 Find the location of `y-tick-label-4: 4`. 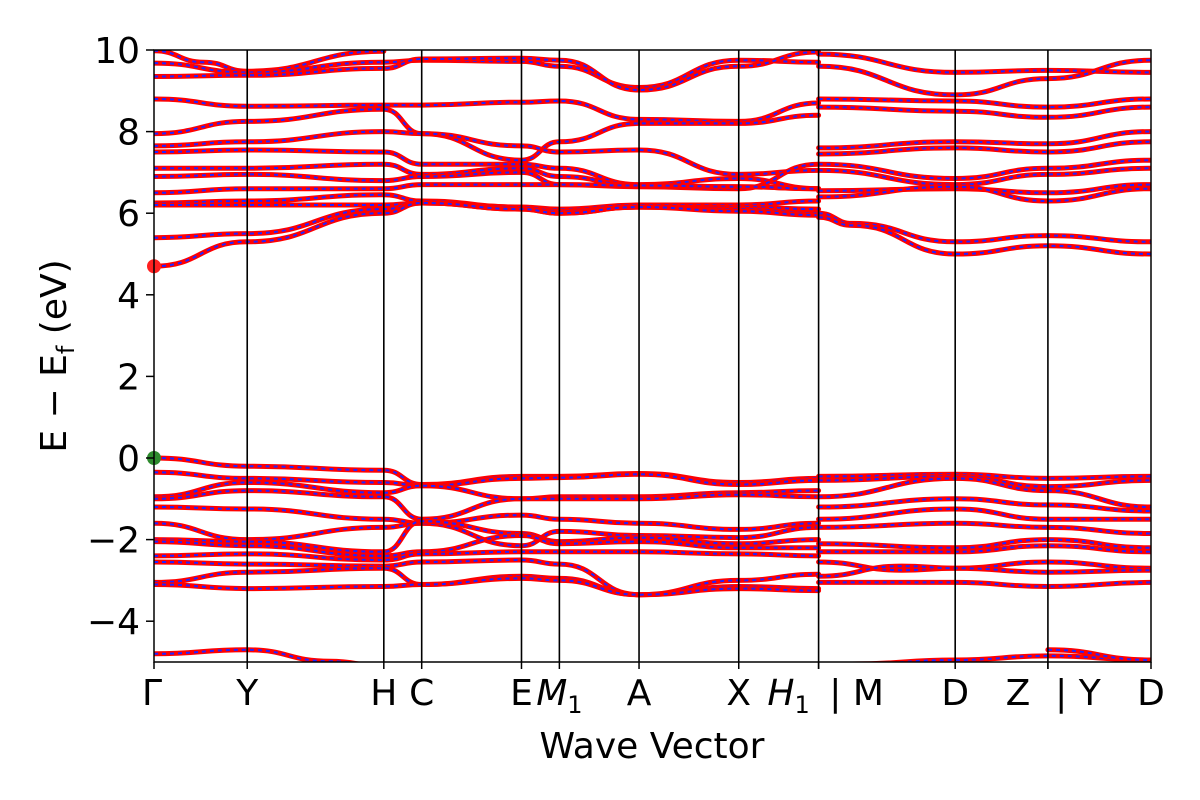

y-tick-label-4: 4 is located at coordinates (128, 296).